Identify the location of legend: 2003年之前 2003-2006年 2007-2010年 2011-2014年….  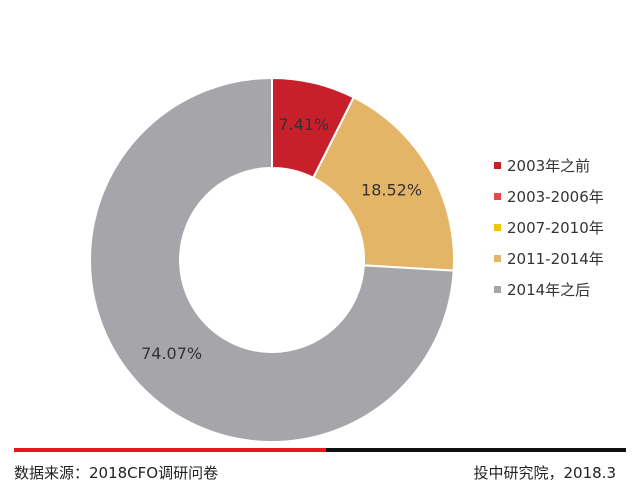
(549, 227).